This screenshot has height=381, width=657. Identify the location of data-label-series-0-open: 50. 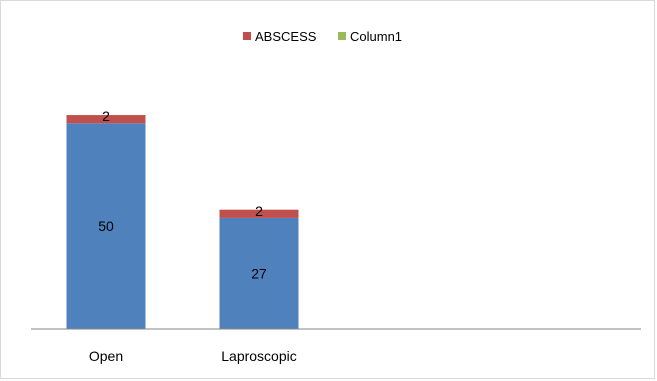
(106, 226).